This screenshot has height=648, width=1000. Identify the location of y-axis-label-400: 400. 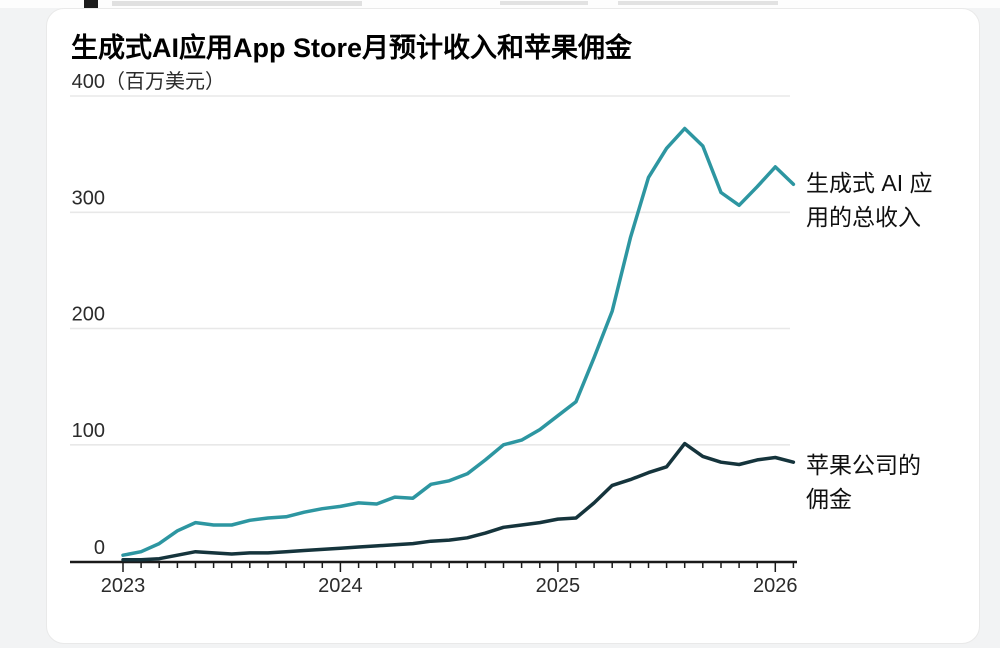
(88, 82).